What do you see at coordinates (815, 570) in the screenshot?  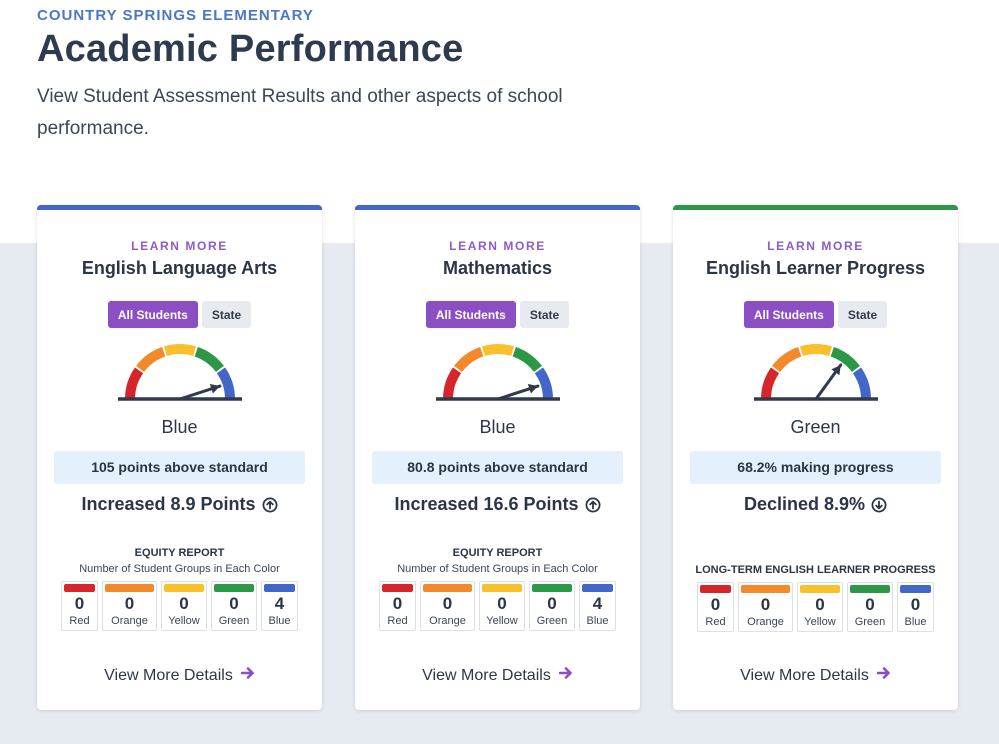 I see `equity-report-title: LONG-TERM ENGLISH LEARNER PROGRESS` at bounding box center [815, 570].